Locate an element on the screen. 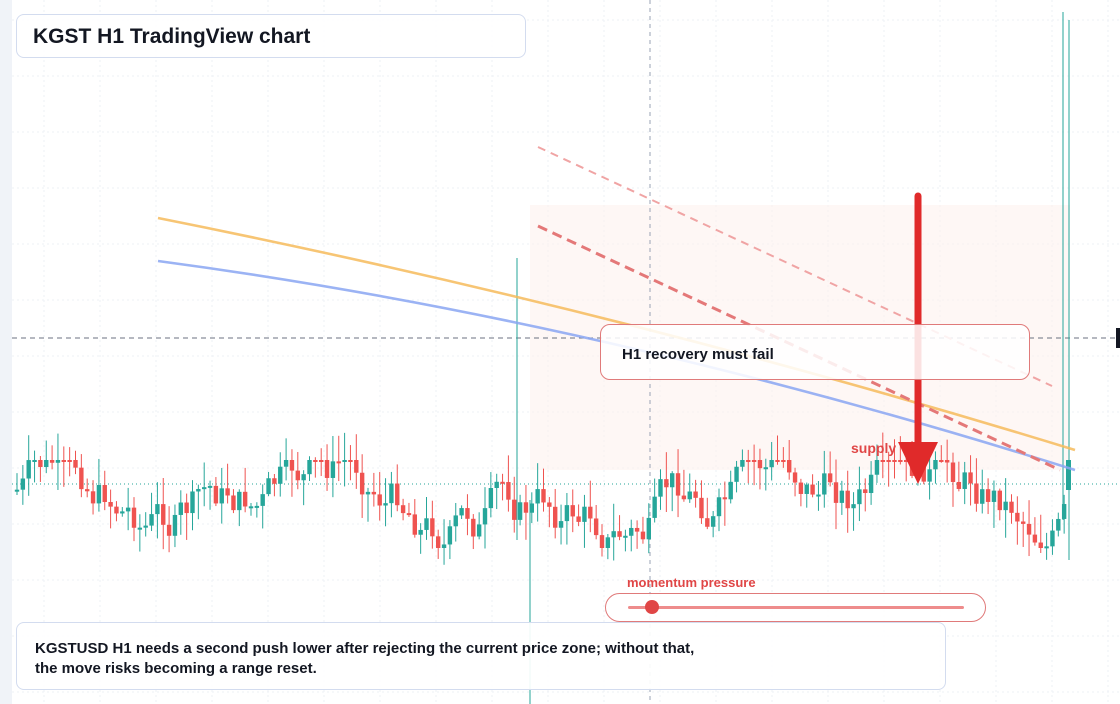 The width and height of the screenshot is (1120, 704). supply-label: supply is located at coordinates (874, 448).